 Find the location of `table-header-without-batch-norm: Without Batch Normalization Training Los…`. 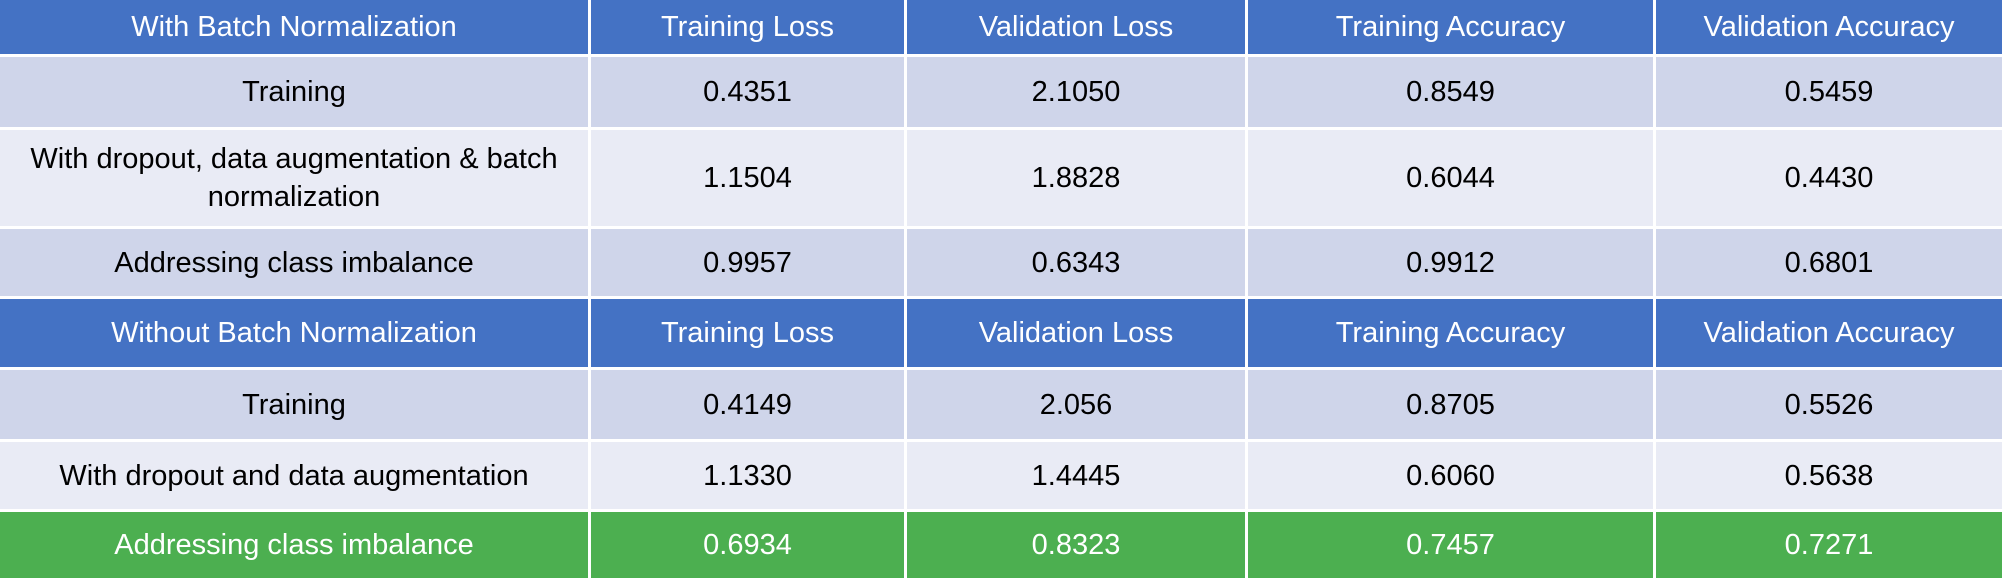

table-header-without-batch-norm: Without Batch Normalization Training Los… is located at coordinates (1001, 333).